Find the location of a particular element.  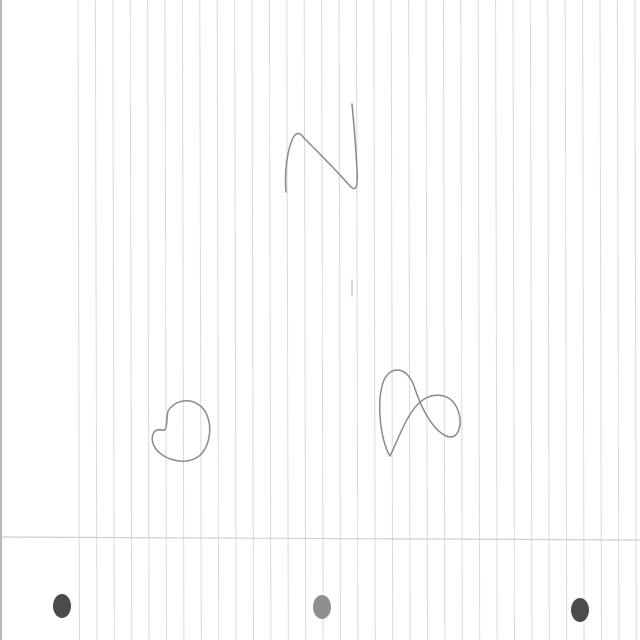

punch-hole-center is located at coordinates (322, 607).